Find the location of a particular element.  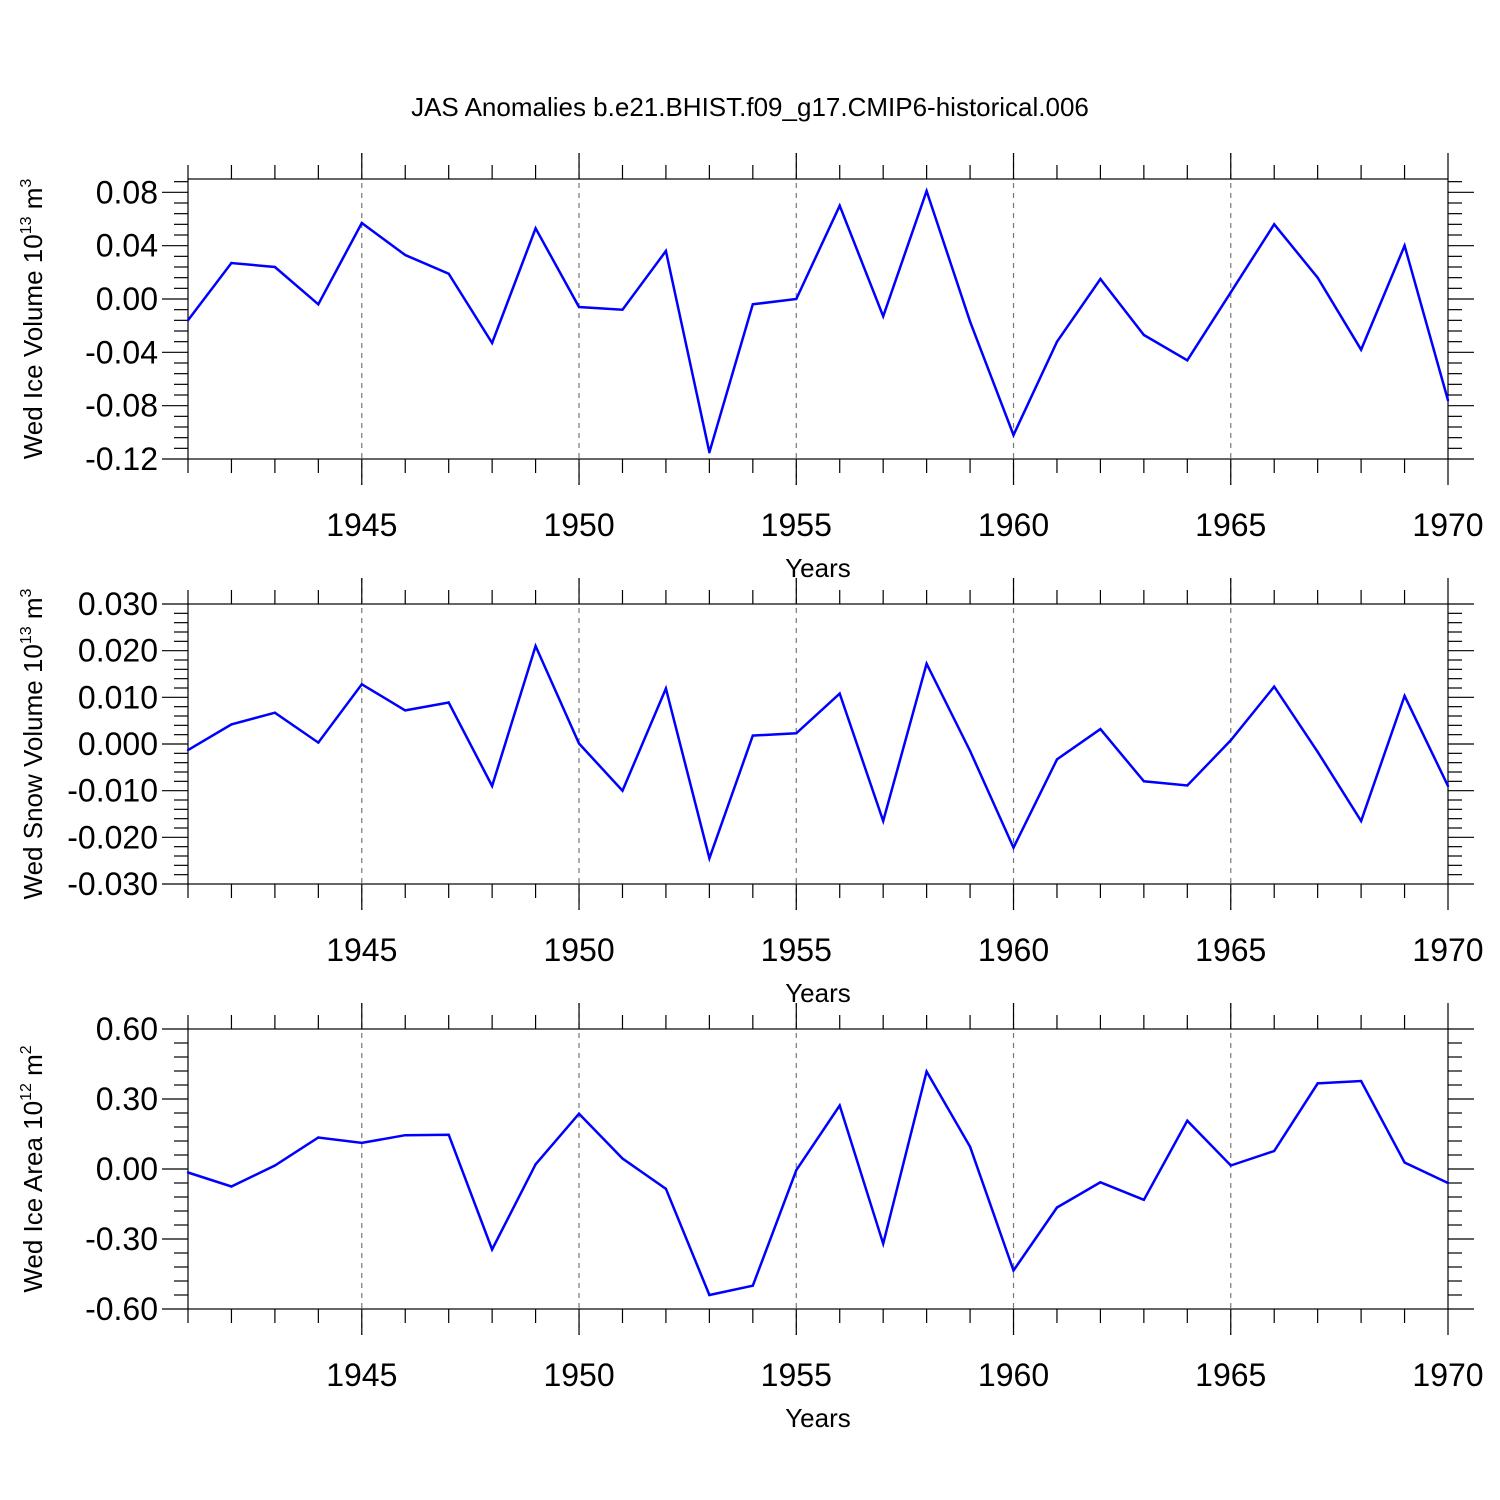

y-axis-label: Wed Ice Area 1012 m2 is located at coordinates (33, 1168).